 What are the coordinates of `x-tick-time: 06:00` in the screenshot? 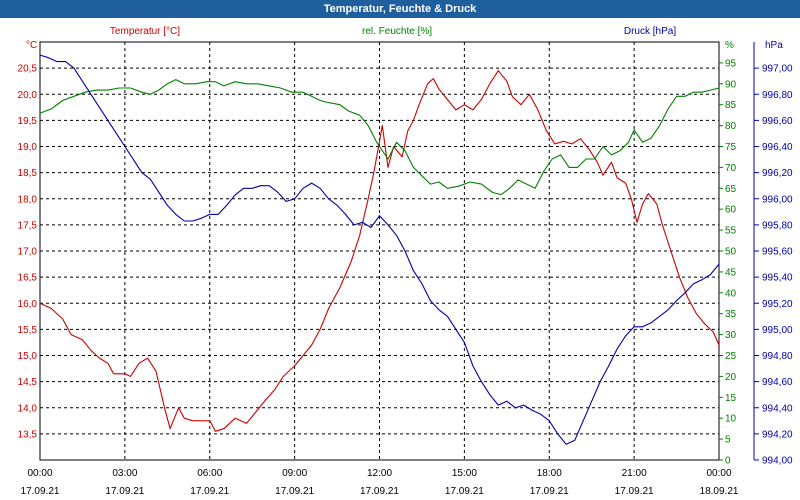 It's located at (209, 473).